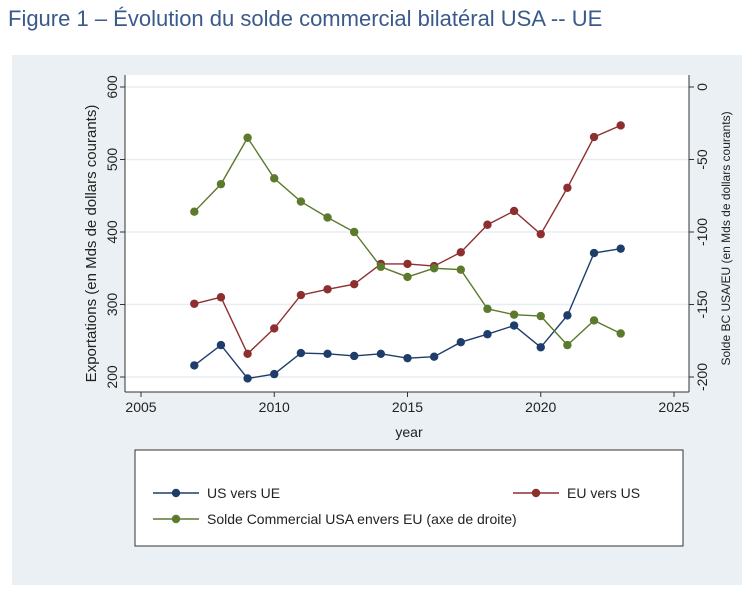 This screenshot has height=598, width=754. Describe the element at coordinates (274, 407) in the screenshot. I see `x-tick-label: 2010` at that location.